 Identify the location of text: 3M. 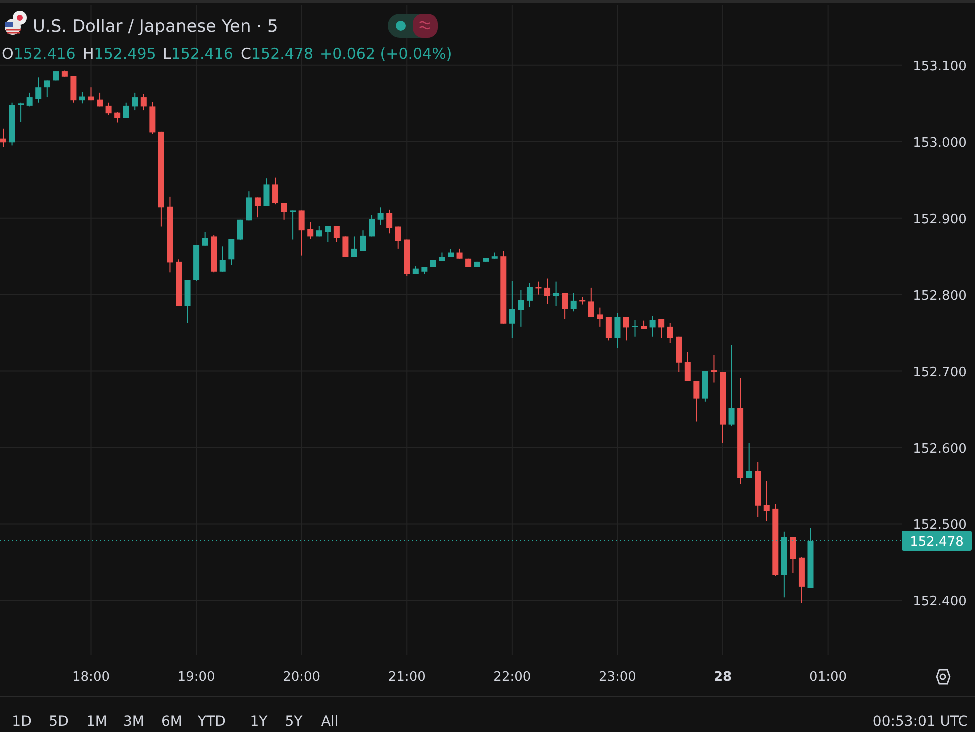
(134, 722).